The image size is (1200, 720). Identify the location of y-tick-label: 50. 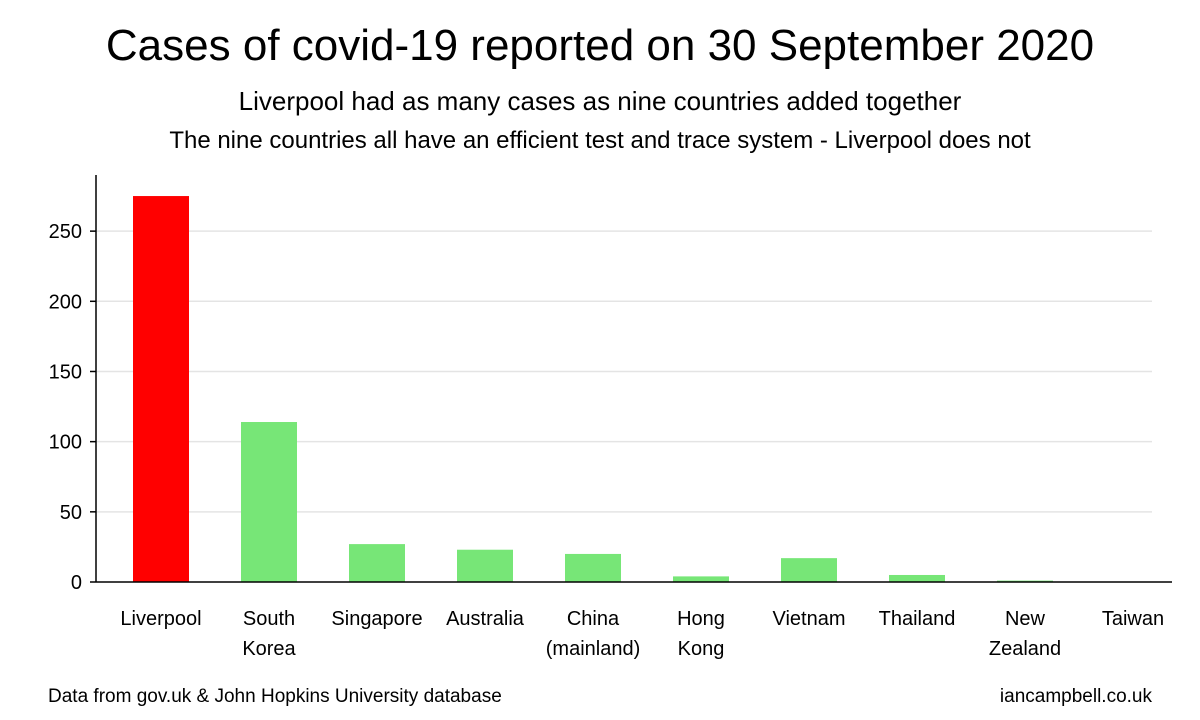
(71, 513).